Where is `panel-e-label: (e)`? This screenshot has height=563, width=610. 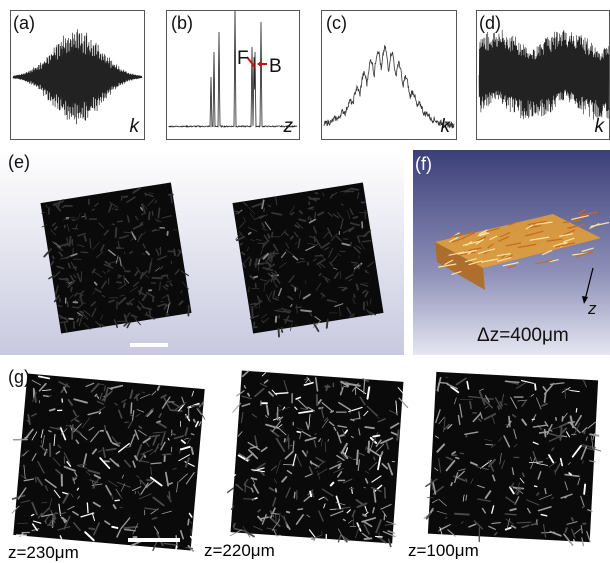 panel-e-label: (e) is located at coordinates (19, 162).